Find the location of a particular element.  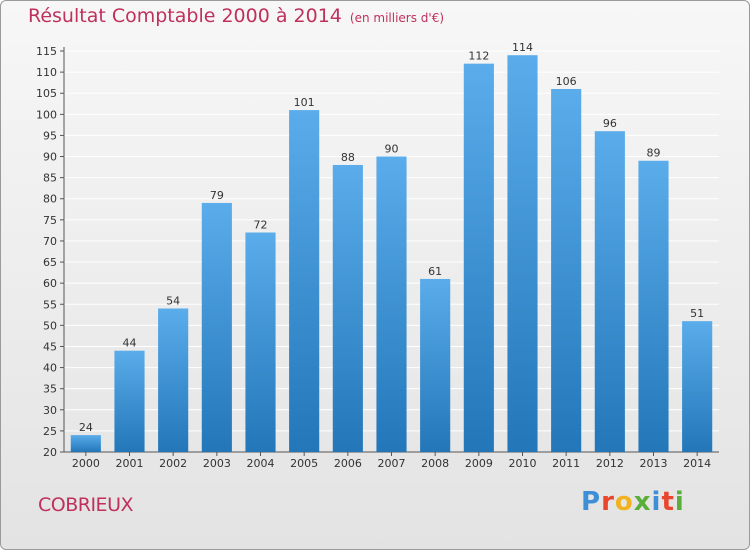

proxiti-logo: Proxiti is located at coordinates (633, 502).